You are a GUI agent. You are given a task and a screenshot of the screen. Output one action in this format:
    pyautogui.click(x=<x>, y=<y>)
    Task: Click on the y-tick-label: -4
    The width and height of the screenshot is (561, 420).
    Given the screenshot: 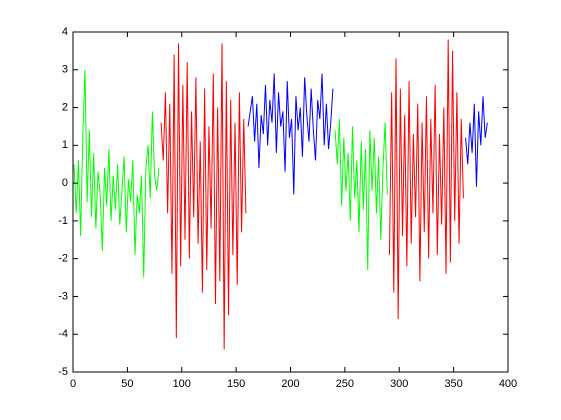 What is the action you would take?
    pyautogui.click(x=63, y=334)
    